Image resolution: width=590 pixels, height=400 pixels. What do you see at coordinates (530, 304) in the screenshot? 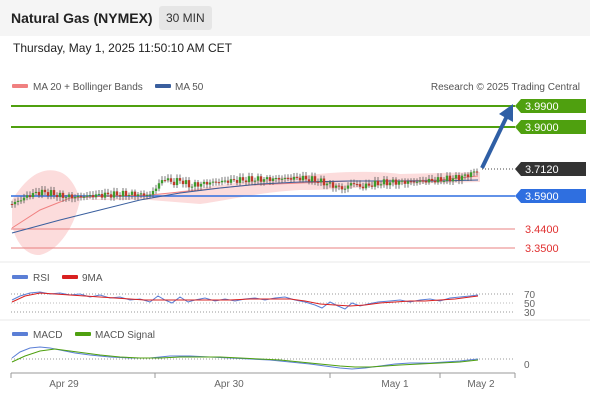
I see `rsi-label-50: 50` at bounding box center [530, 304].